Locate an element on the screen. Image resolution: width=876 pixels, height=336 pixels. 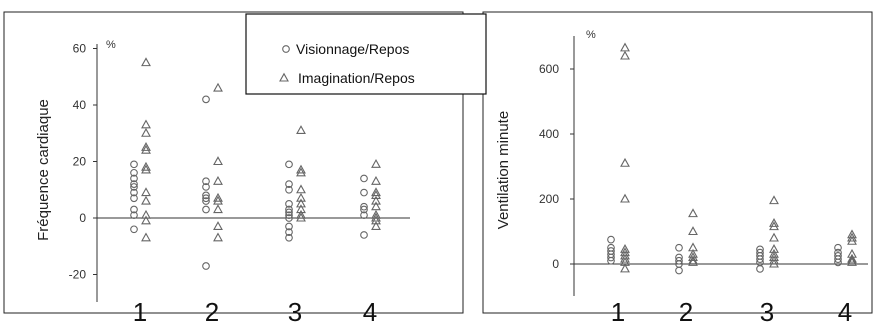
y-tick-label: 200 is located at coordinates (549, 199).